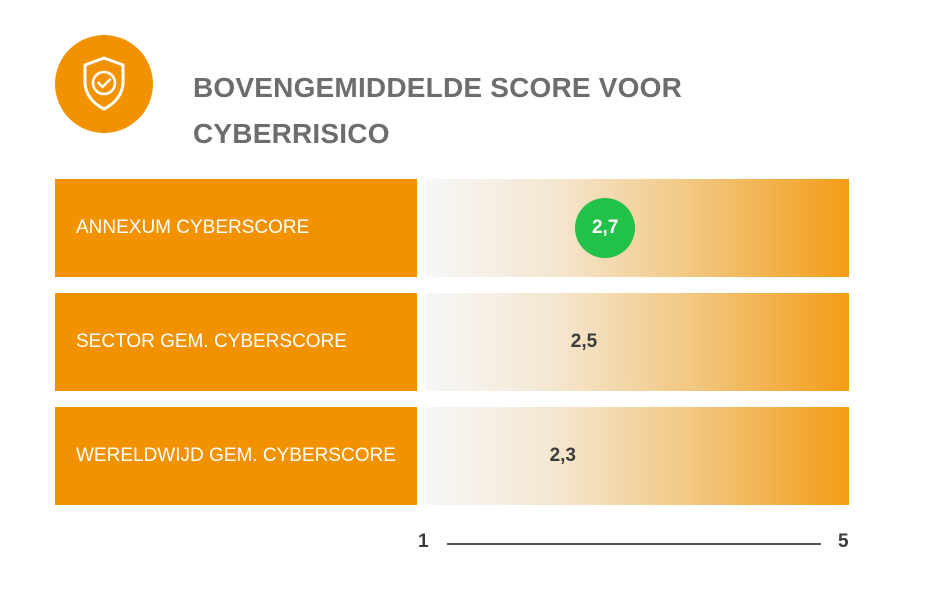 The height and width of the screenshot is (594, 928). I want to click on category-label: WERELDWIJD GEM. CYBERSCORE, so click(236, 456).